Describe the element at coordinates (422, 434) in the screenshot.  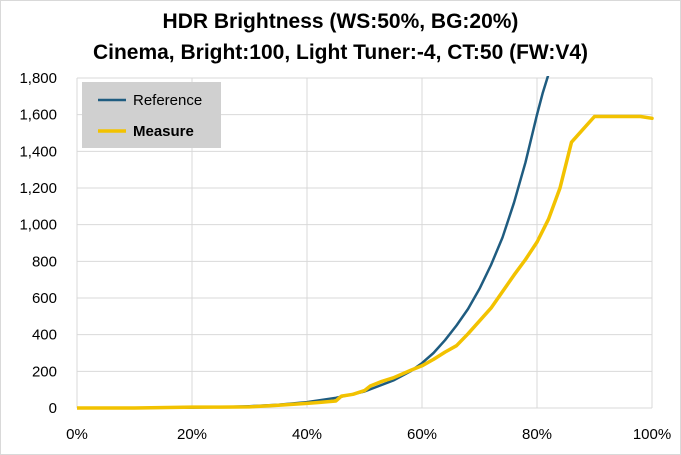
I see `x-tick-label: 60%` at that location.